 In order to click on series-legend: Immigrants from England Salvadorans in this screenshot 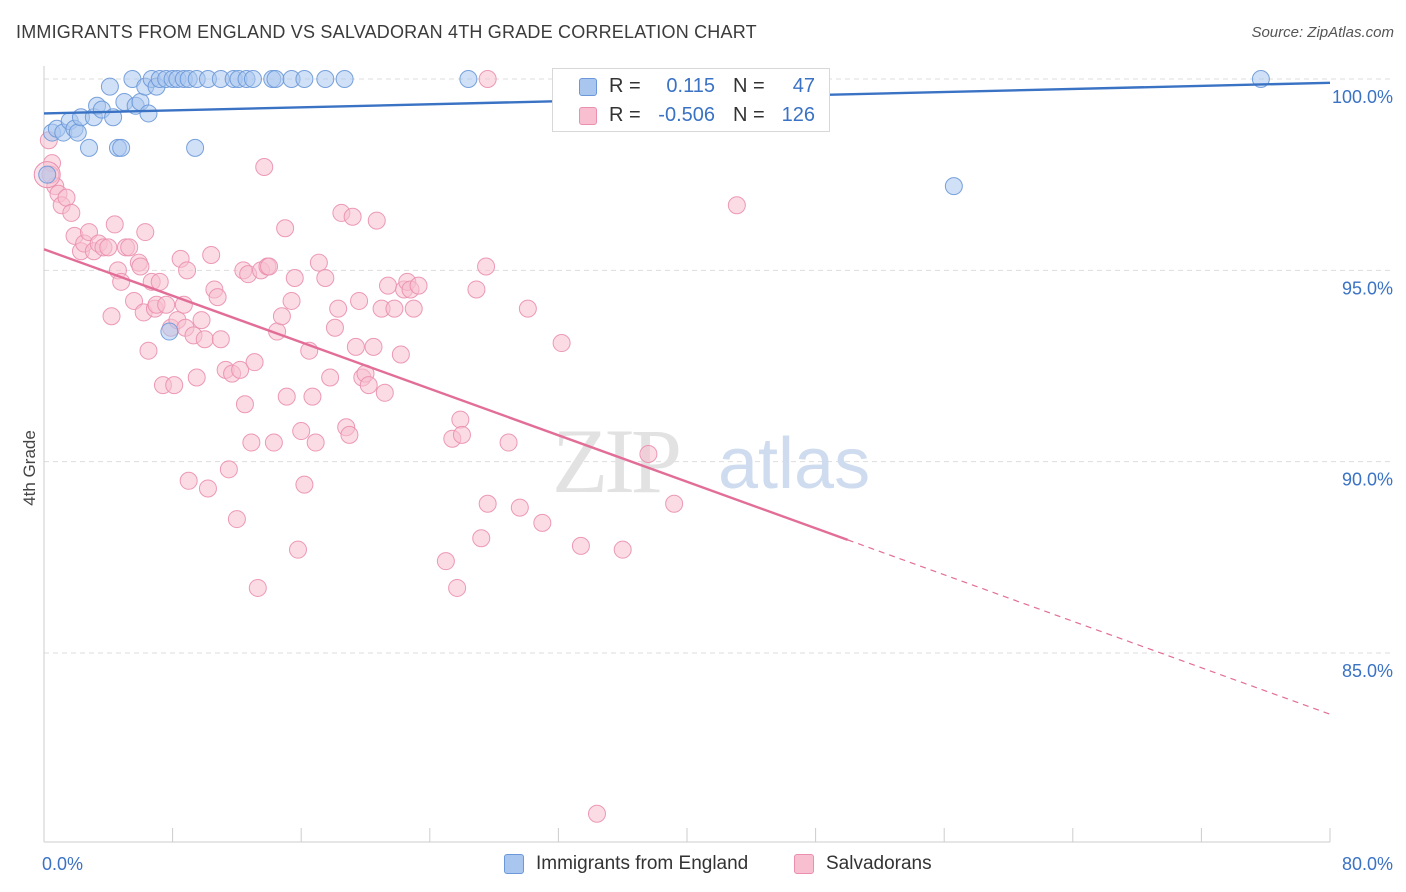, I will do `click(703, 864)`.